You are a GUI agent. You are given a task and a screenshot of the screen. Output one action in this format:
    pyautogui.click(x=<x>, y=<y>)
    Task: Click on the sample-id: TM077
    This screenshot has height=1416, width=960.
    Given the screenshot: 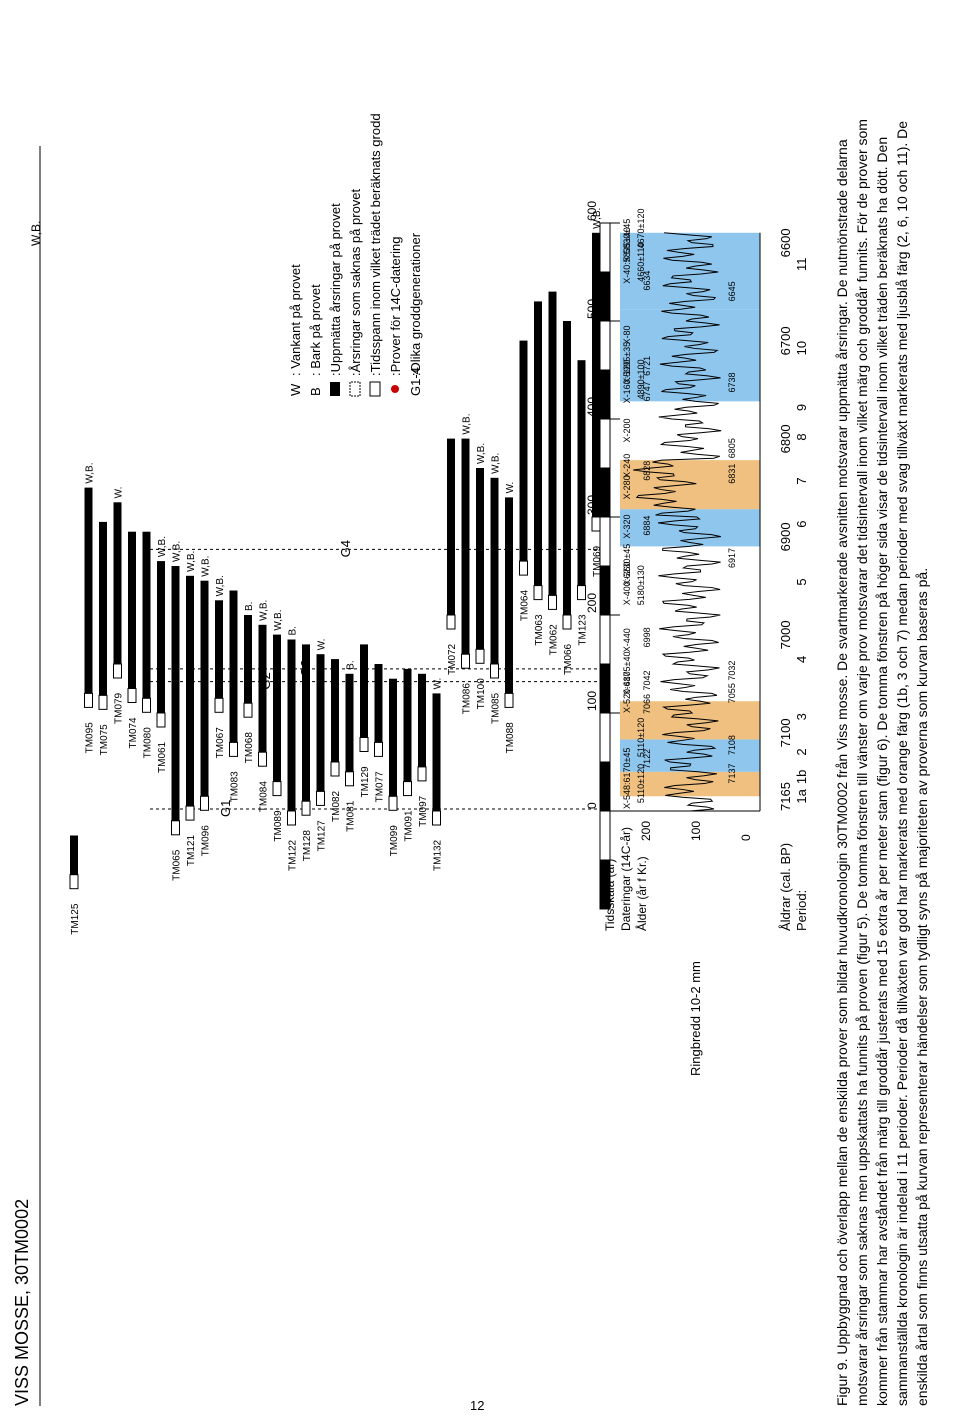 What is the action you would take?
    pyautogui.click(x=380, y=787)
    